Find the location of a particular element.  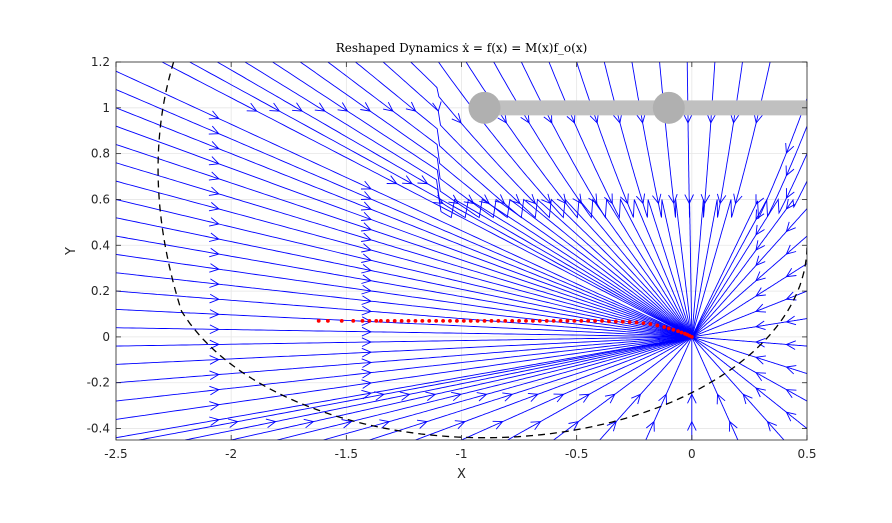

x-tick-label: -2.5 is located at coordinates (115, 454).